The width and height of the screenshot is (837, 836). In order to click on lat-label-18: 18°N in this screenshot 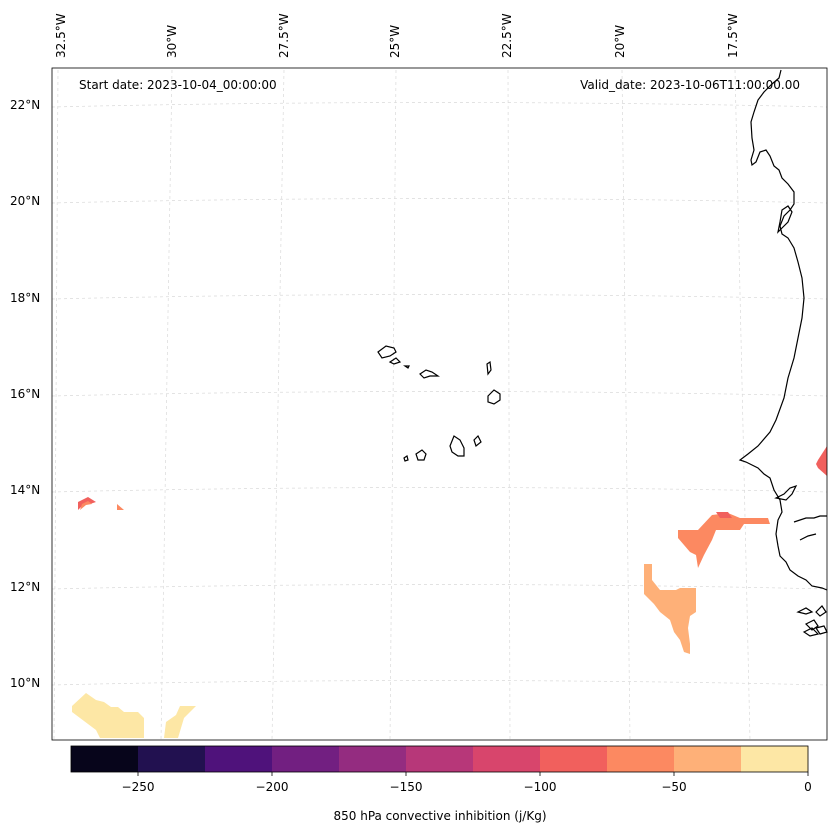, I will do `click(25, 298)`.